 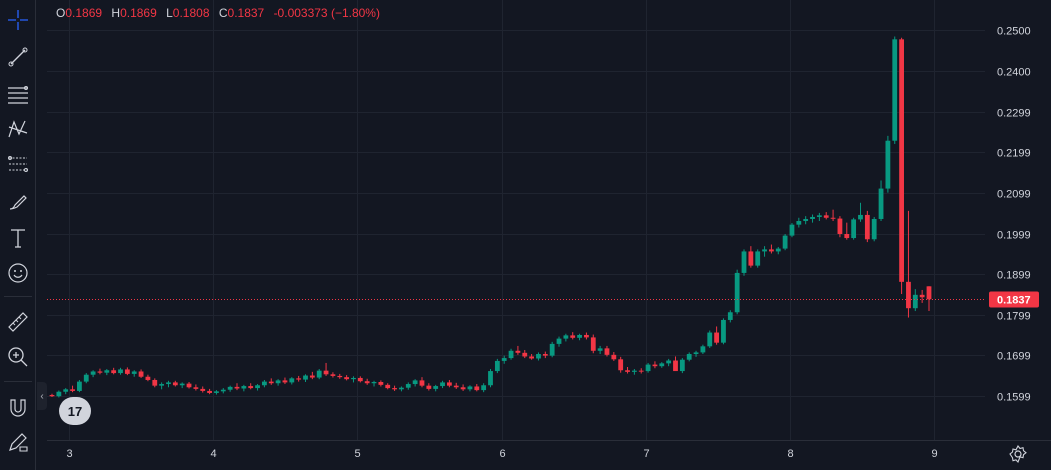 What do you see at coordinates (1014, 114) in the screenshot?
I see `y-tick-label: 0.2299` at bounding box center [1014, 114].